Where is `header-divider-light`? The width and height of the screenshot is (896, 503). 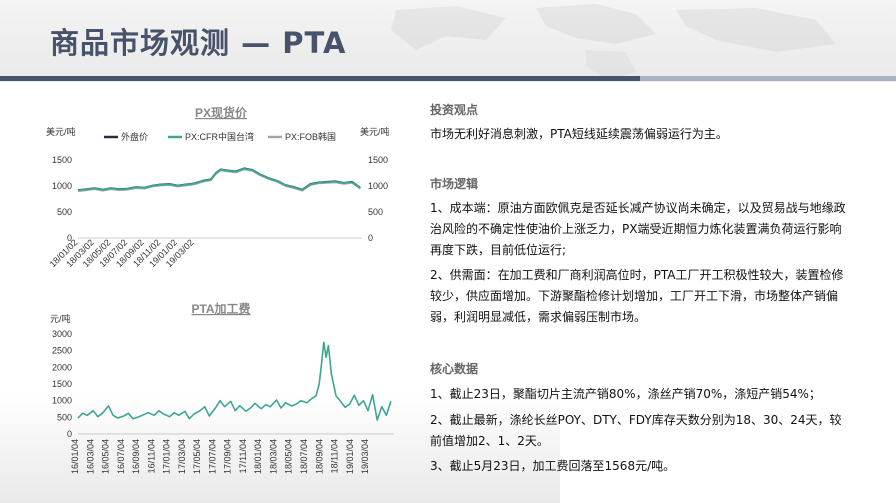 header-divider-light is located at coordinates (768, 78).